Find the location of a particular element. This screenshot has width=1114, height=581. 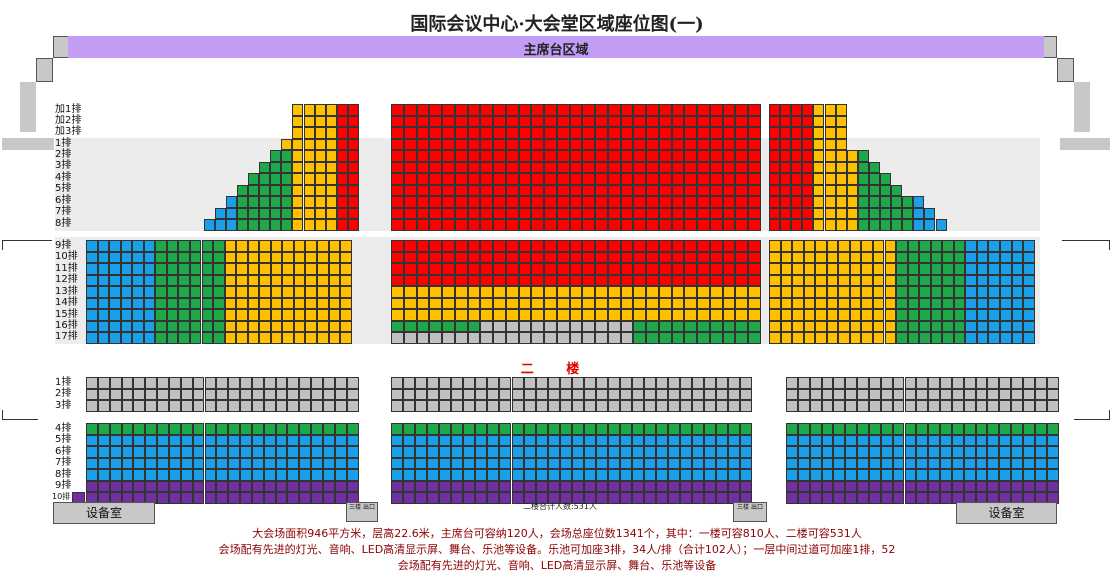

floor2-row-label: 3排 is located at coordinates (63, 405).